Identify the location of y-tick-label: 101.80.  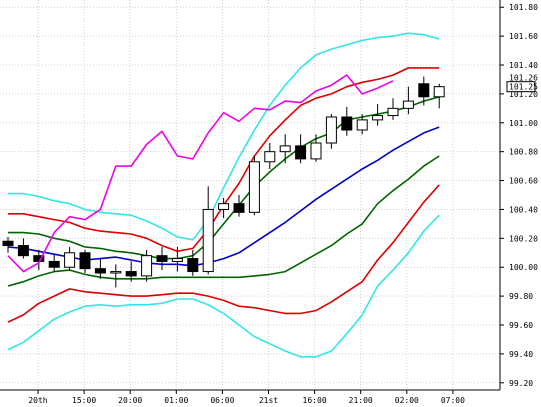
(523, 7).